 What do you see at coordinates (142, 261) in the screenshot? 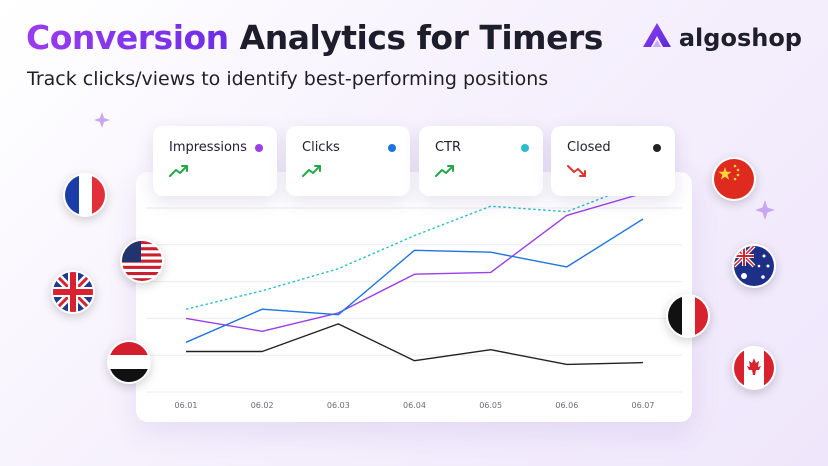
I see `usa-flag-icon` at bounding box center [142, 261].